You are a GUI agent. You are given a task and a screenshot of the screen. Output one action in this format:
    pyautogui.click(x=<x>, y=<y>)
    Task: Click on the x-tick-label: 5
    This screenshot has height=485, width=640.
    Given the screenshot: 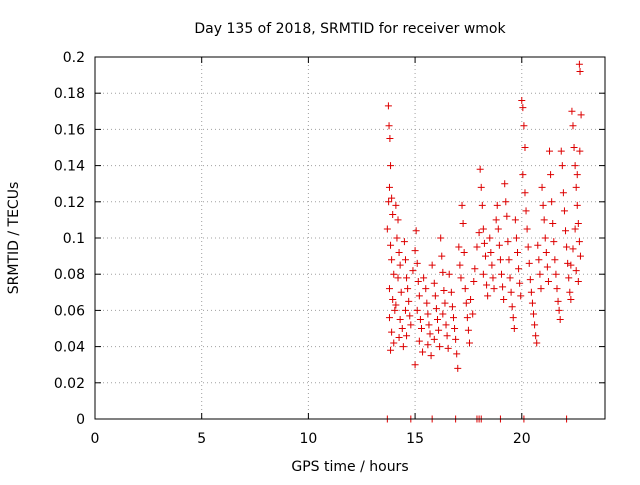 What is the action you would take?
    pyautogui.click(x=201, y=439)
    